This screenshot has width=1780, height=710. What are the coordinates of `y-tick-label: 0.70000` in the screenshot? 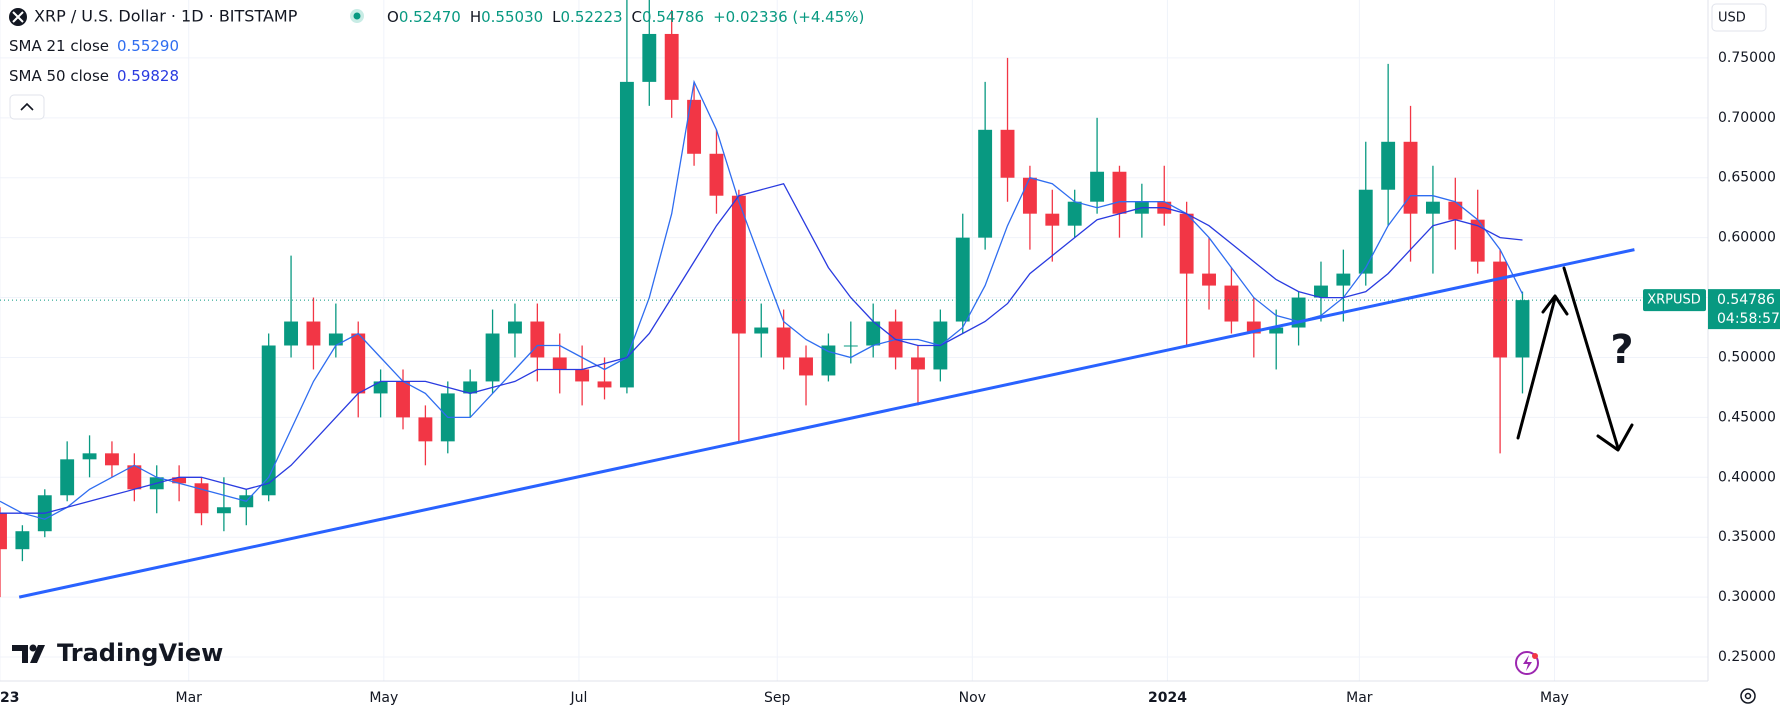 It's located at (1747, 118).